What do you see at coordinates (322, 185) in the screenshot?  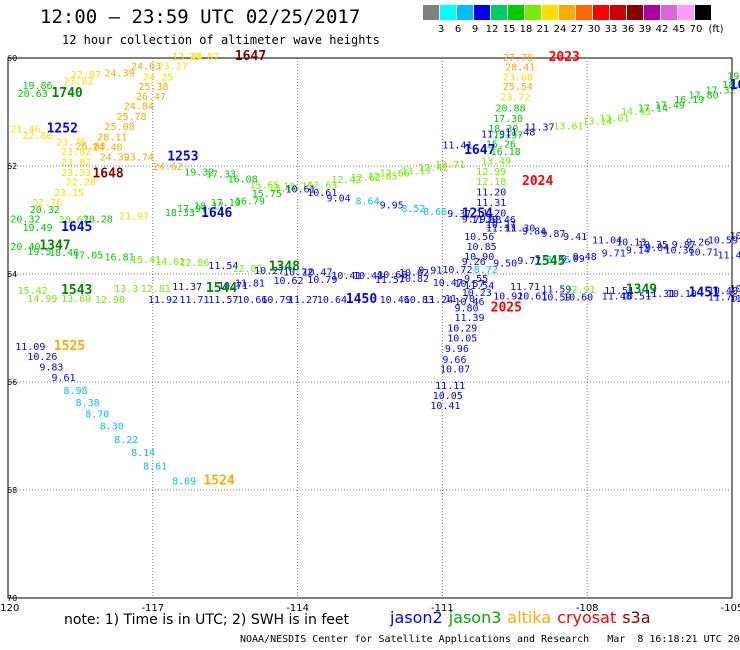 I see `wave-height-label: 12.63` at bounding box center [322, 185].